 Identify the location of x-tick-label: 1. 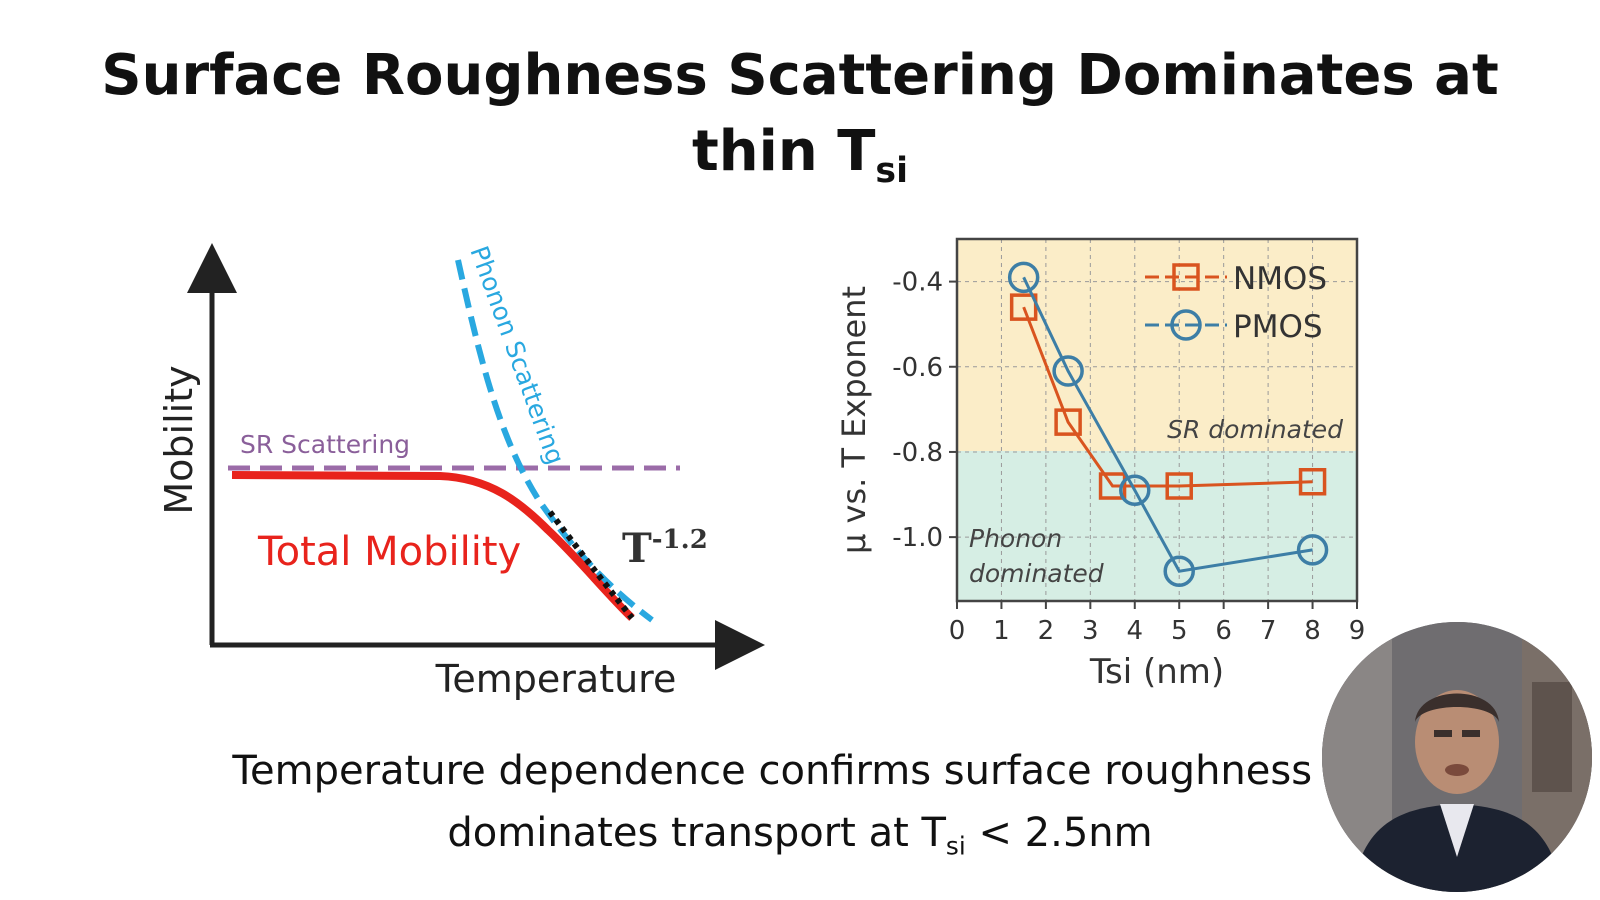
(1001, 631).